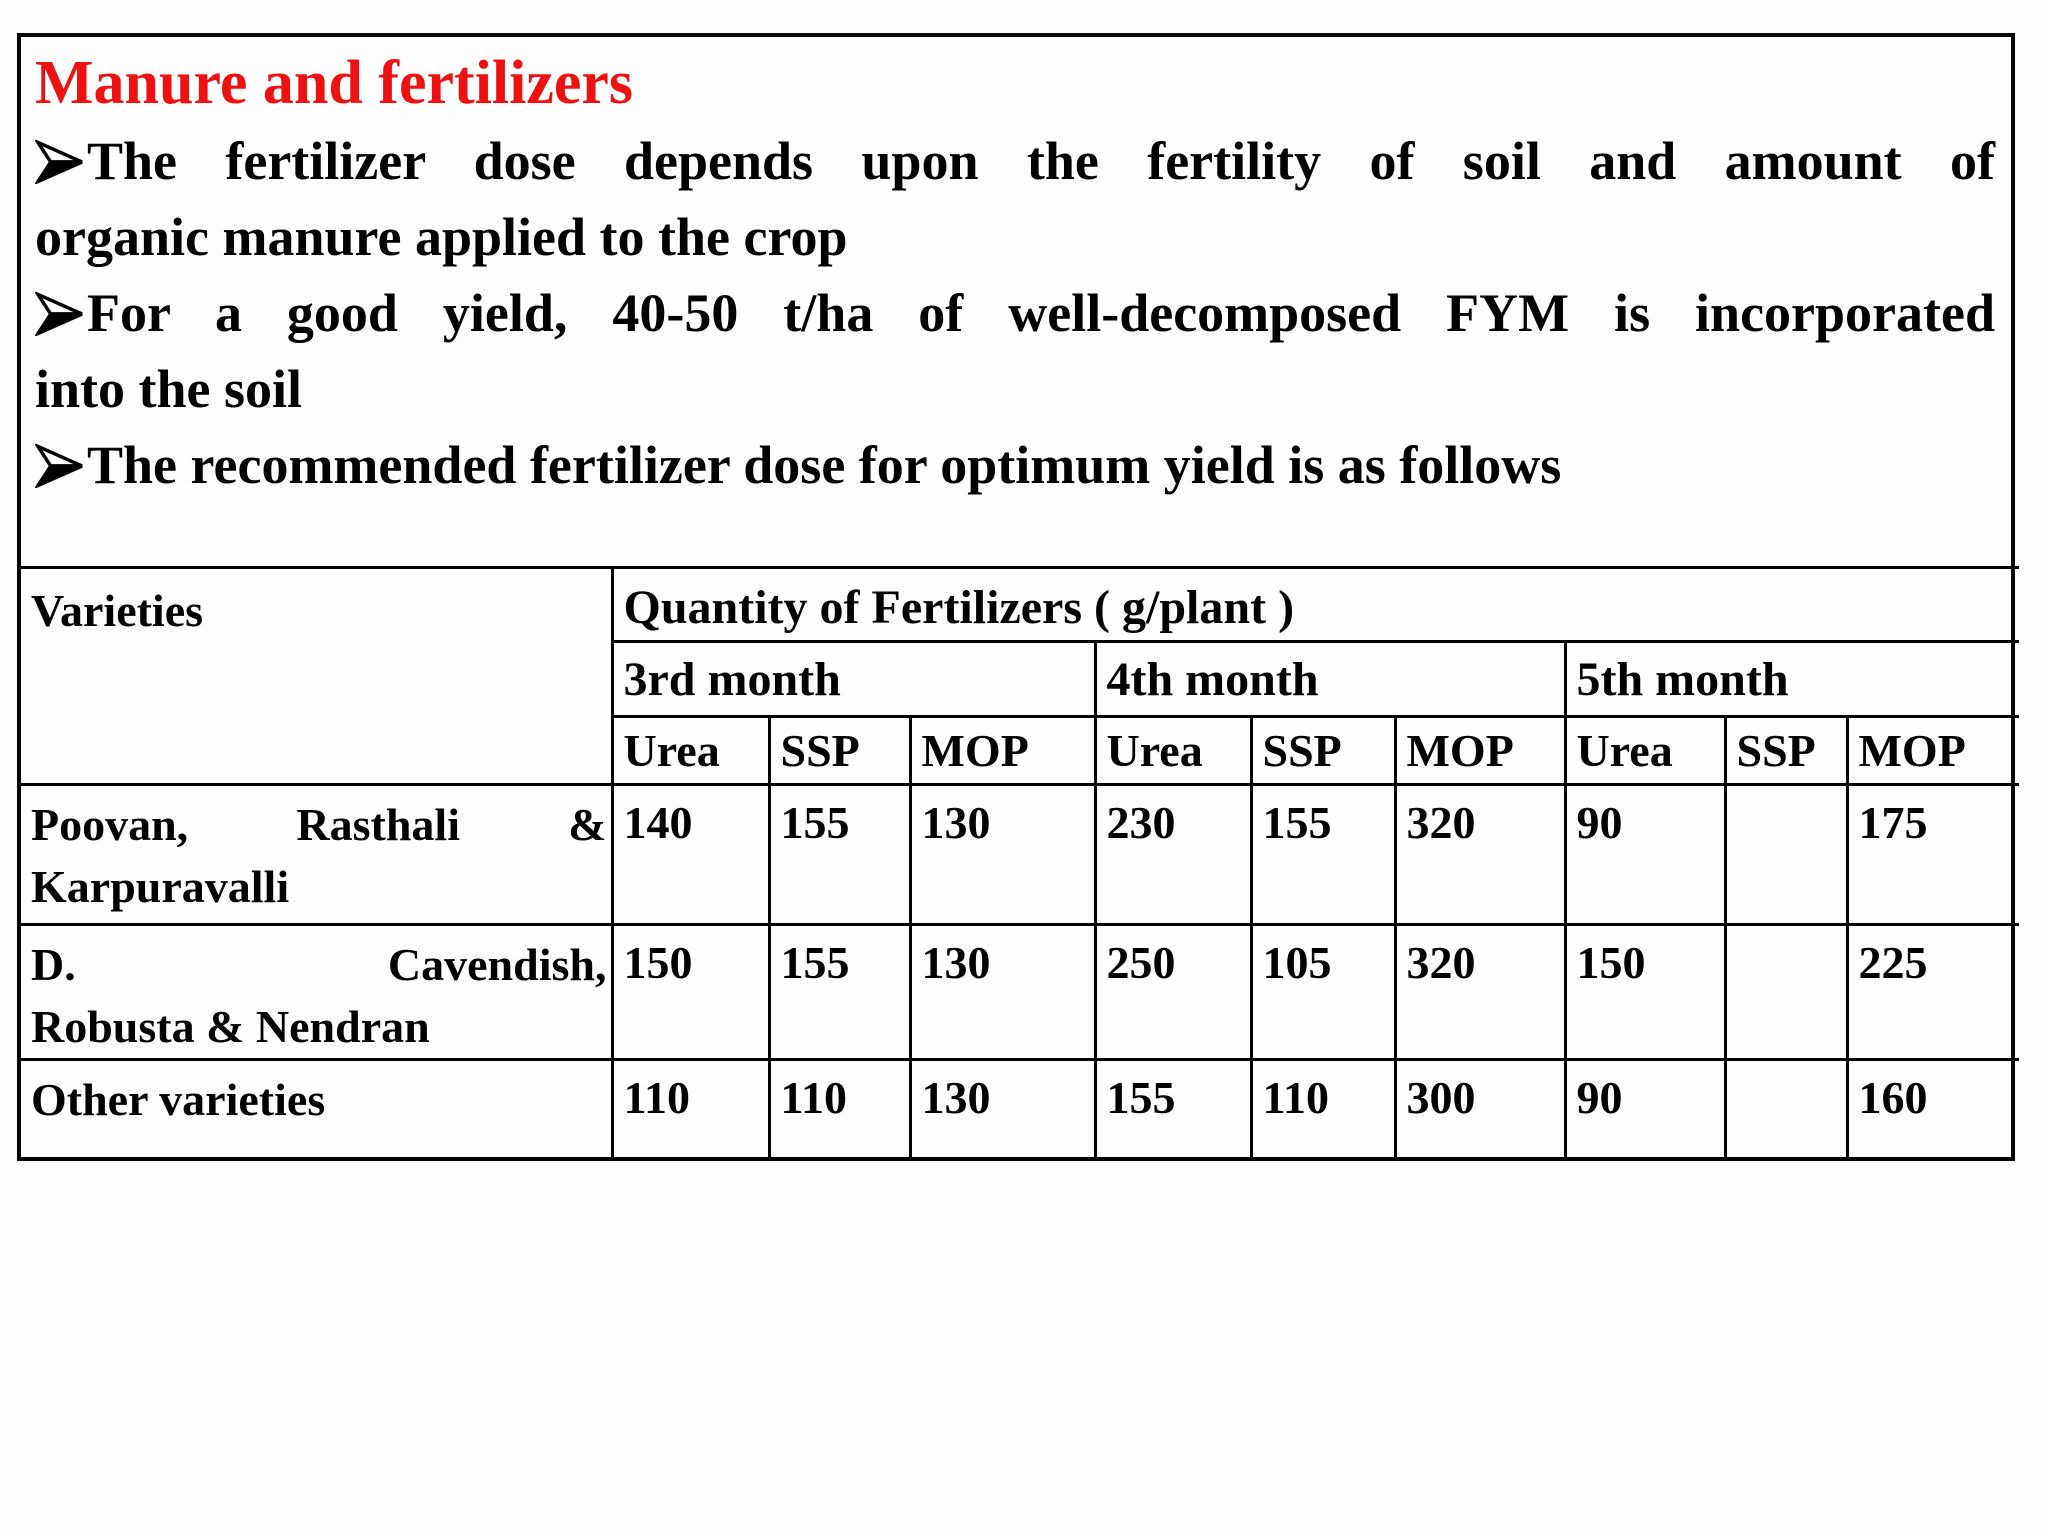 The image size is (2048, 1536). What do you see at coordinates (1932, 991) in the screenshot?
I see `value-cell: 225` at bounding box center [1932, 991].